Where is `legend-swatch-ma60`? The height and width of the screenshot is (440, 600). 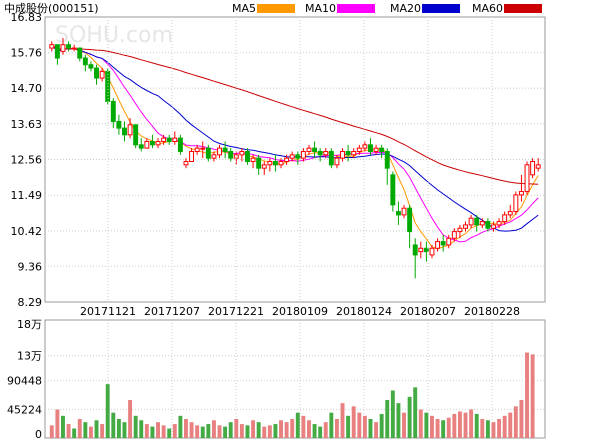
legend-swatch-ma60 is located at coordinates (523, 8).